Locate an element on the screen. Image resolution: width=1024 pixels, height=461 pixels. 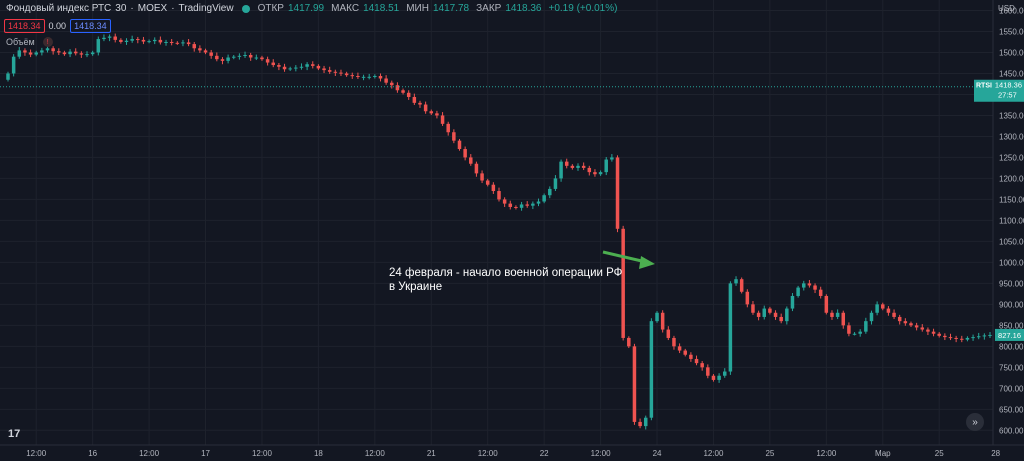
sell-price-button: 1418.34 is located at coordinates (24, 26).